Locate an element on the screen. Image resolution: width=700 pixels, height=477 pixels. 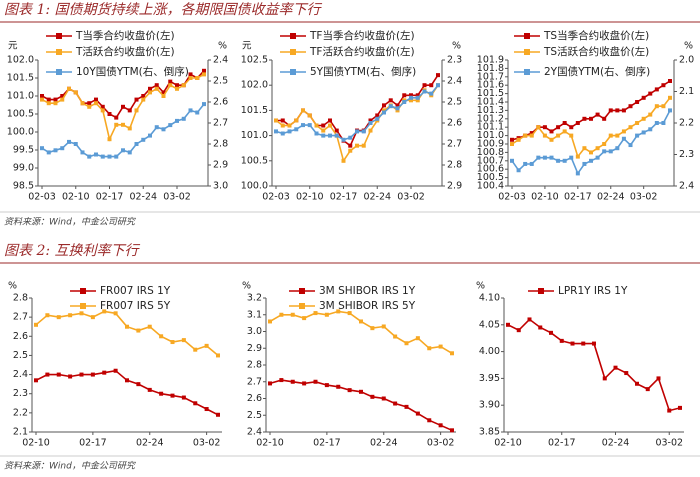
legend-label: T活跃合约收盘价(左) is located at coordinates (125, 51).